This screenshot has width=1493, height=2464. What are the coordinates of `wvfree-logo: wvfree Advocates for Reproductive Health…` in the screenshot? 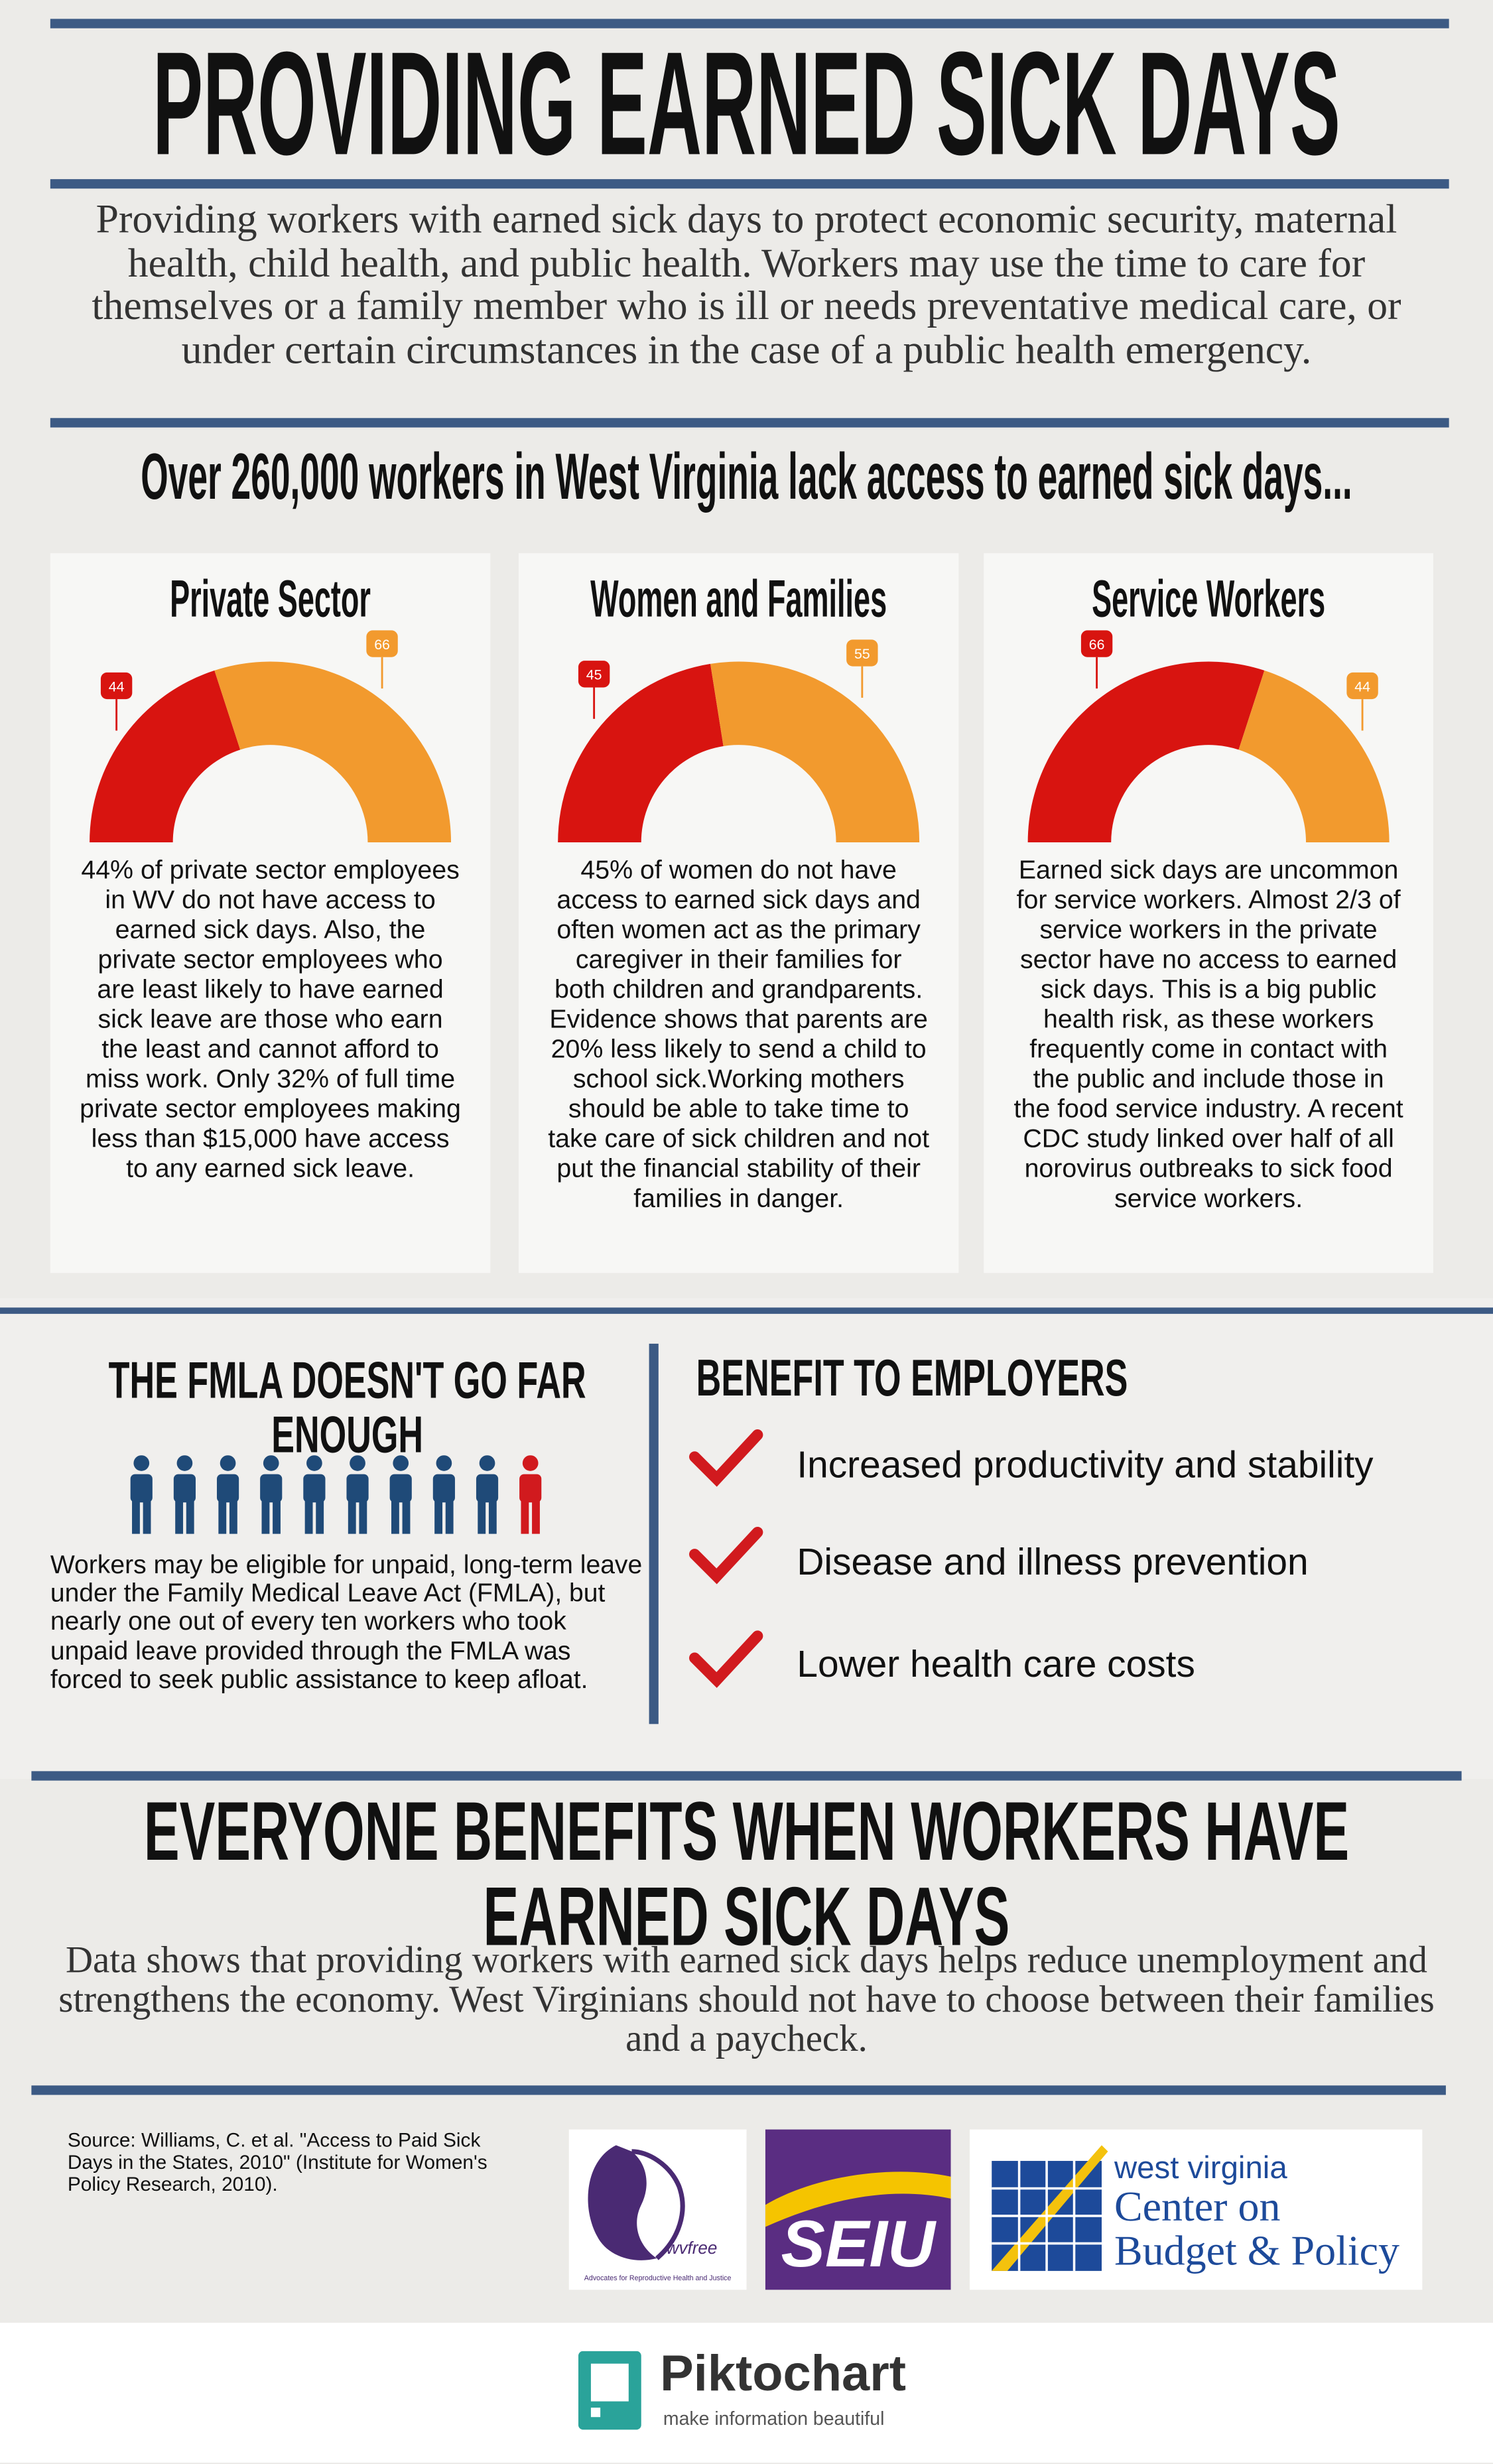 It's located at (657, 2209).